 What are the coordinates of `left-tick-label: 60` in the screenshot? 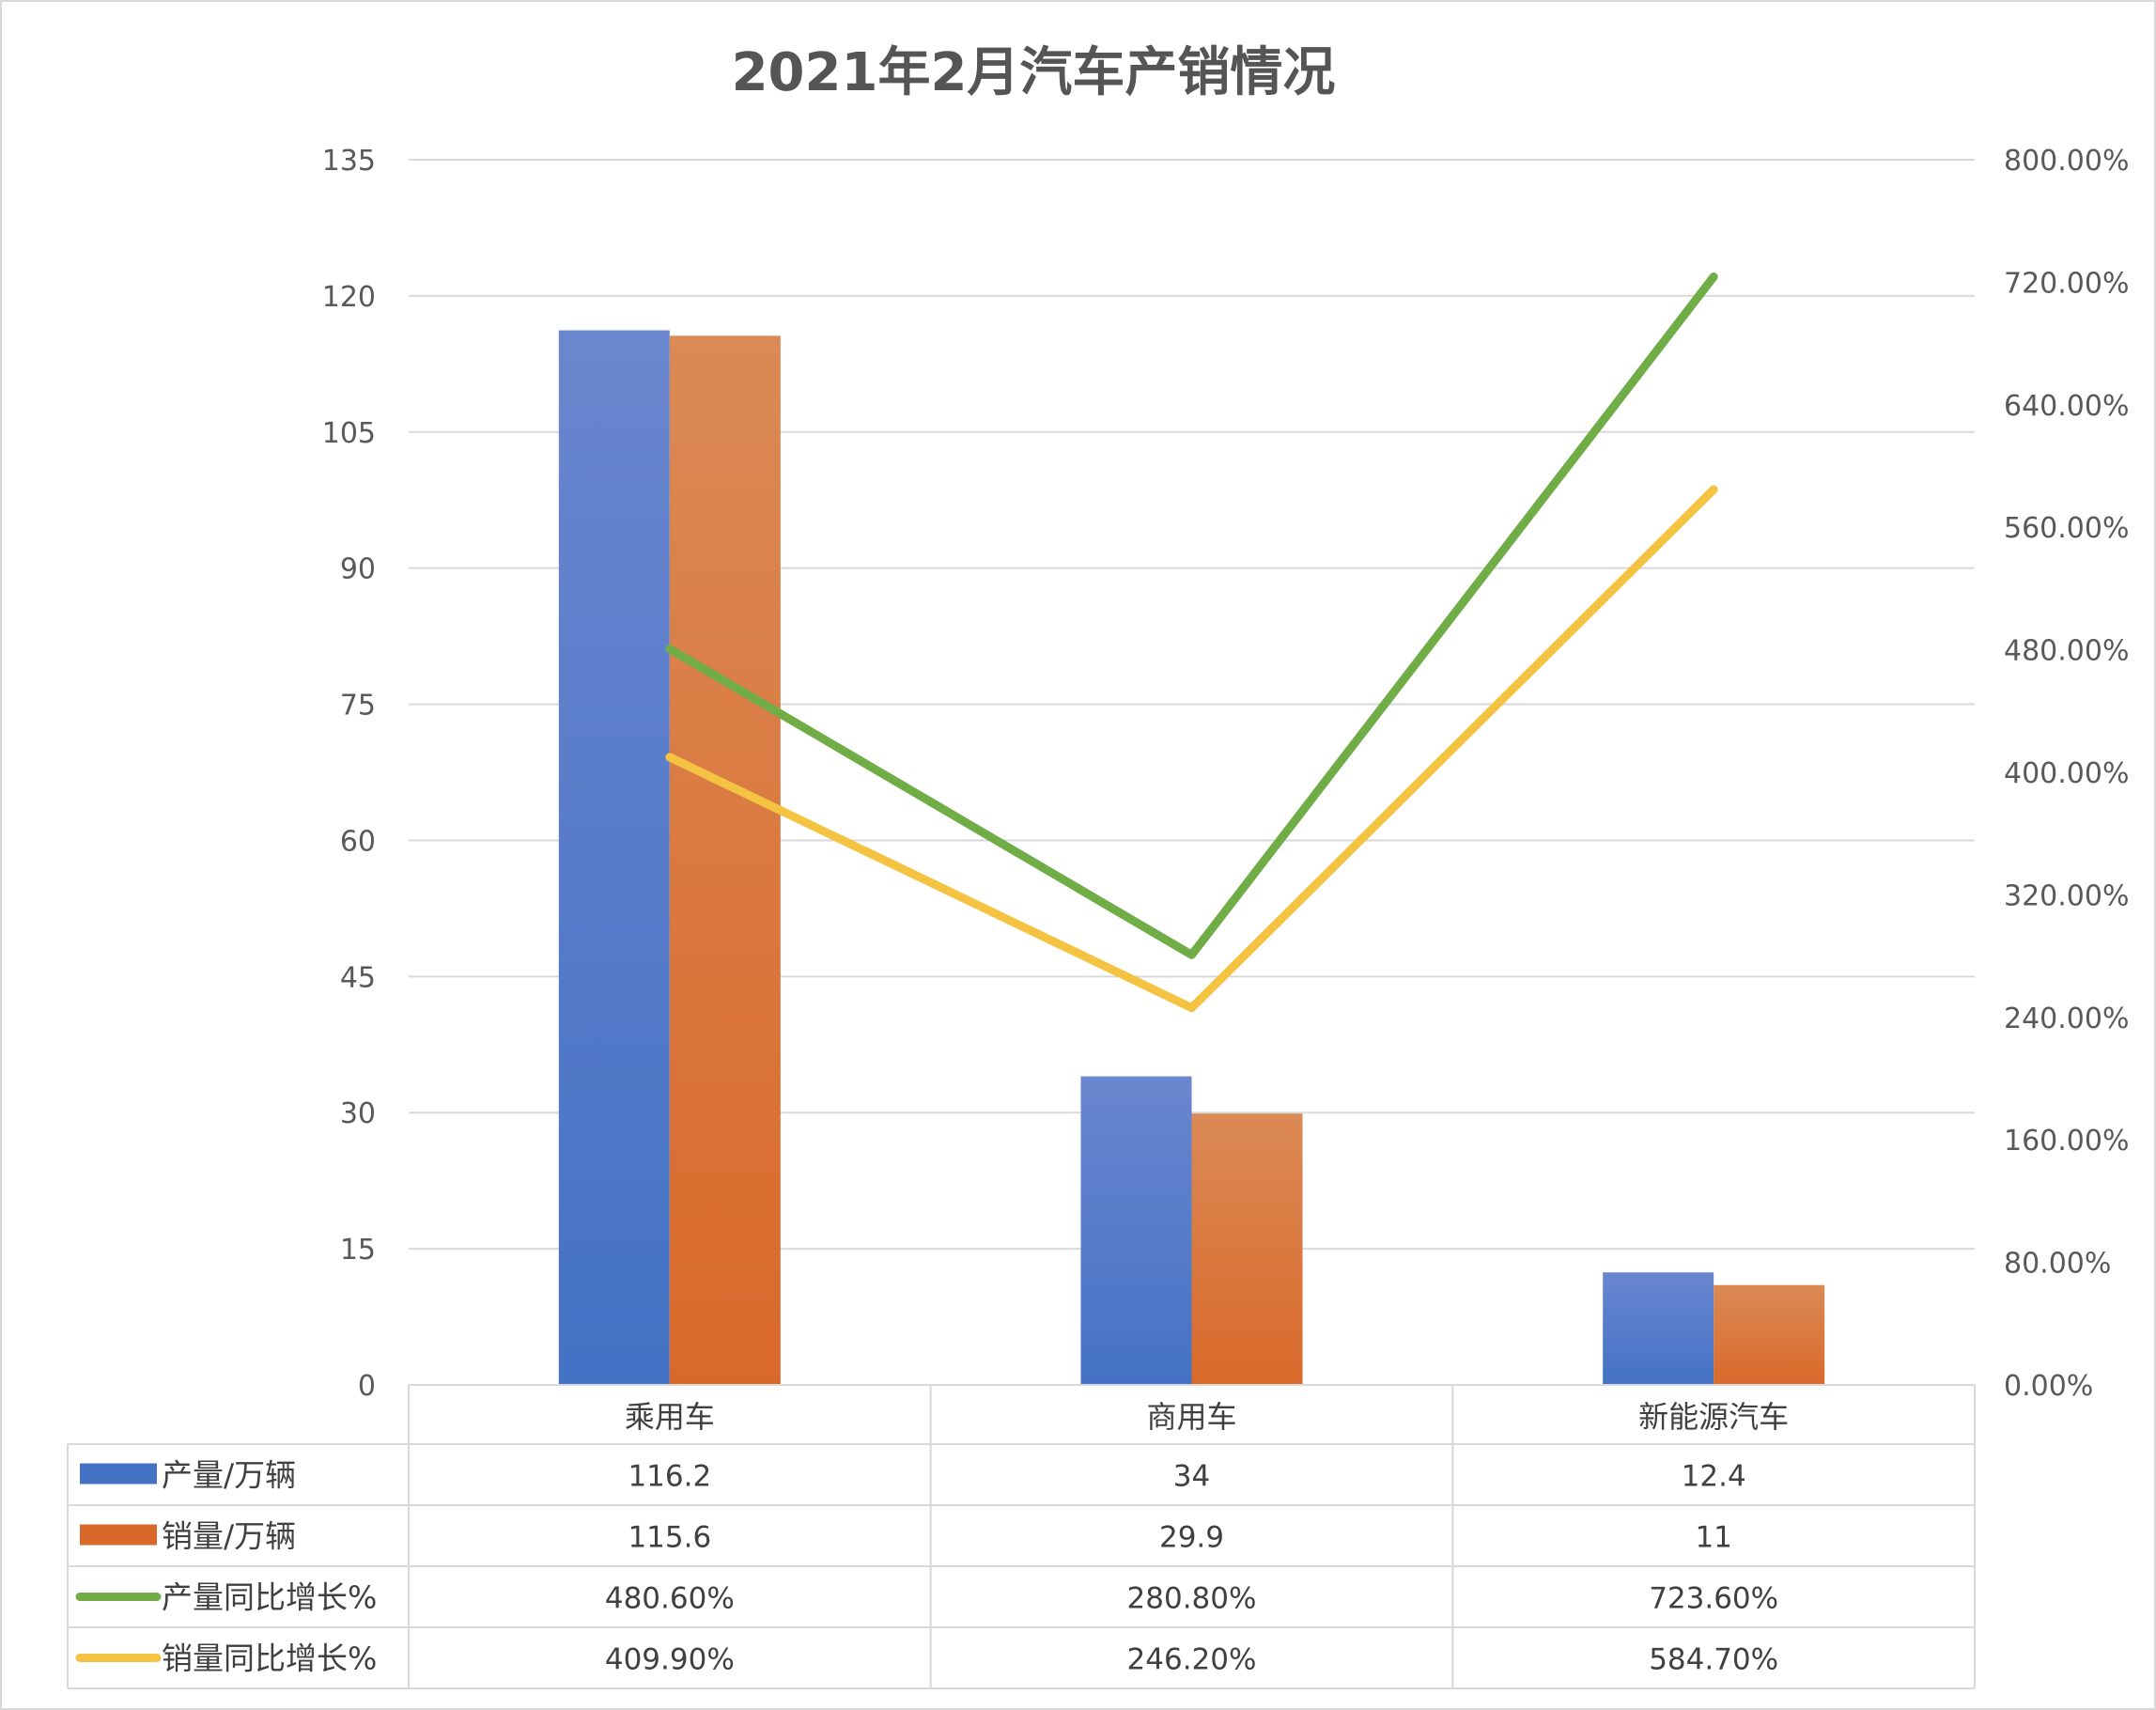 It's located at (358, 841).